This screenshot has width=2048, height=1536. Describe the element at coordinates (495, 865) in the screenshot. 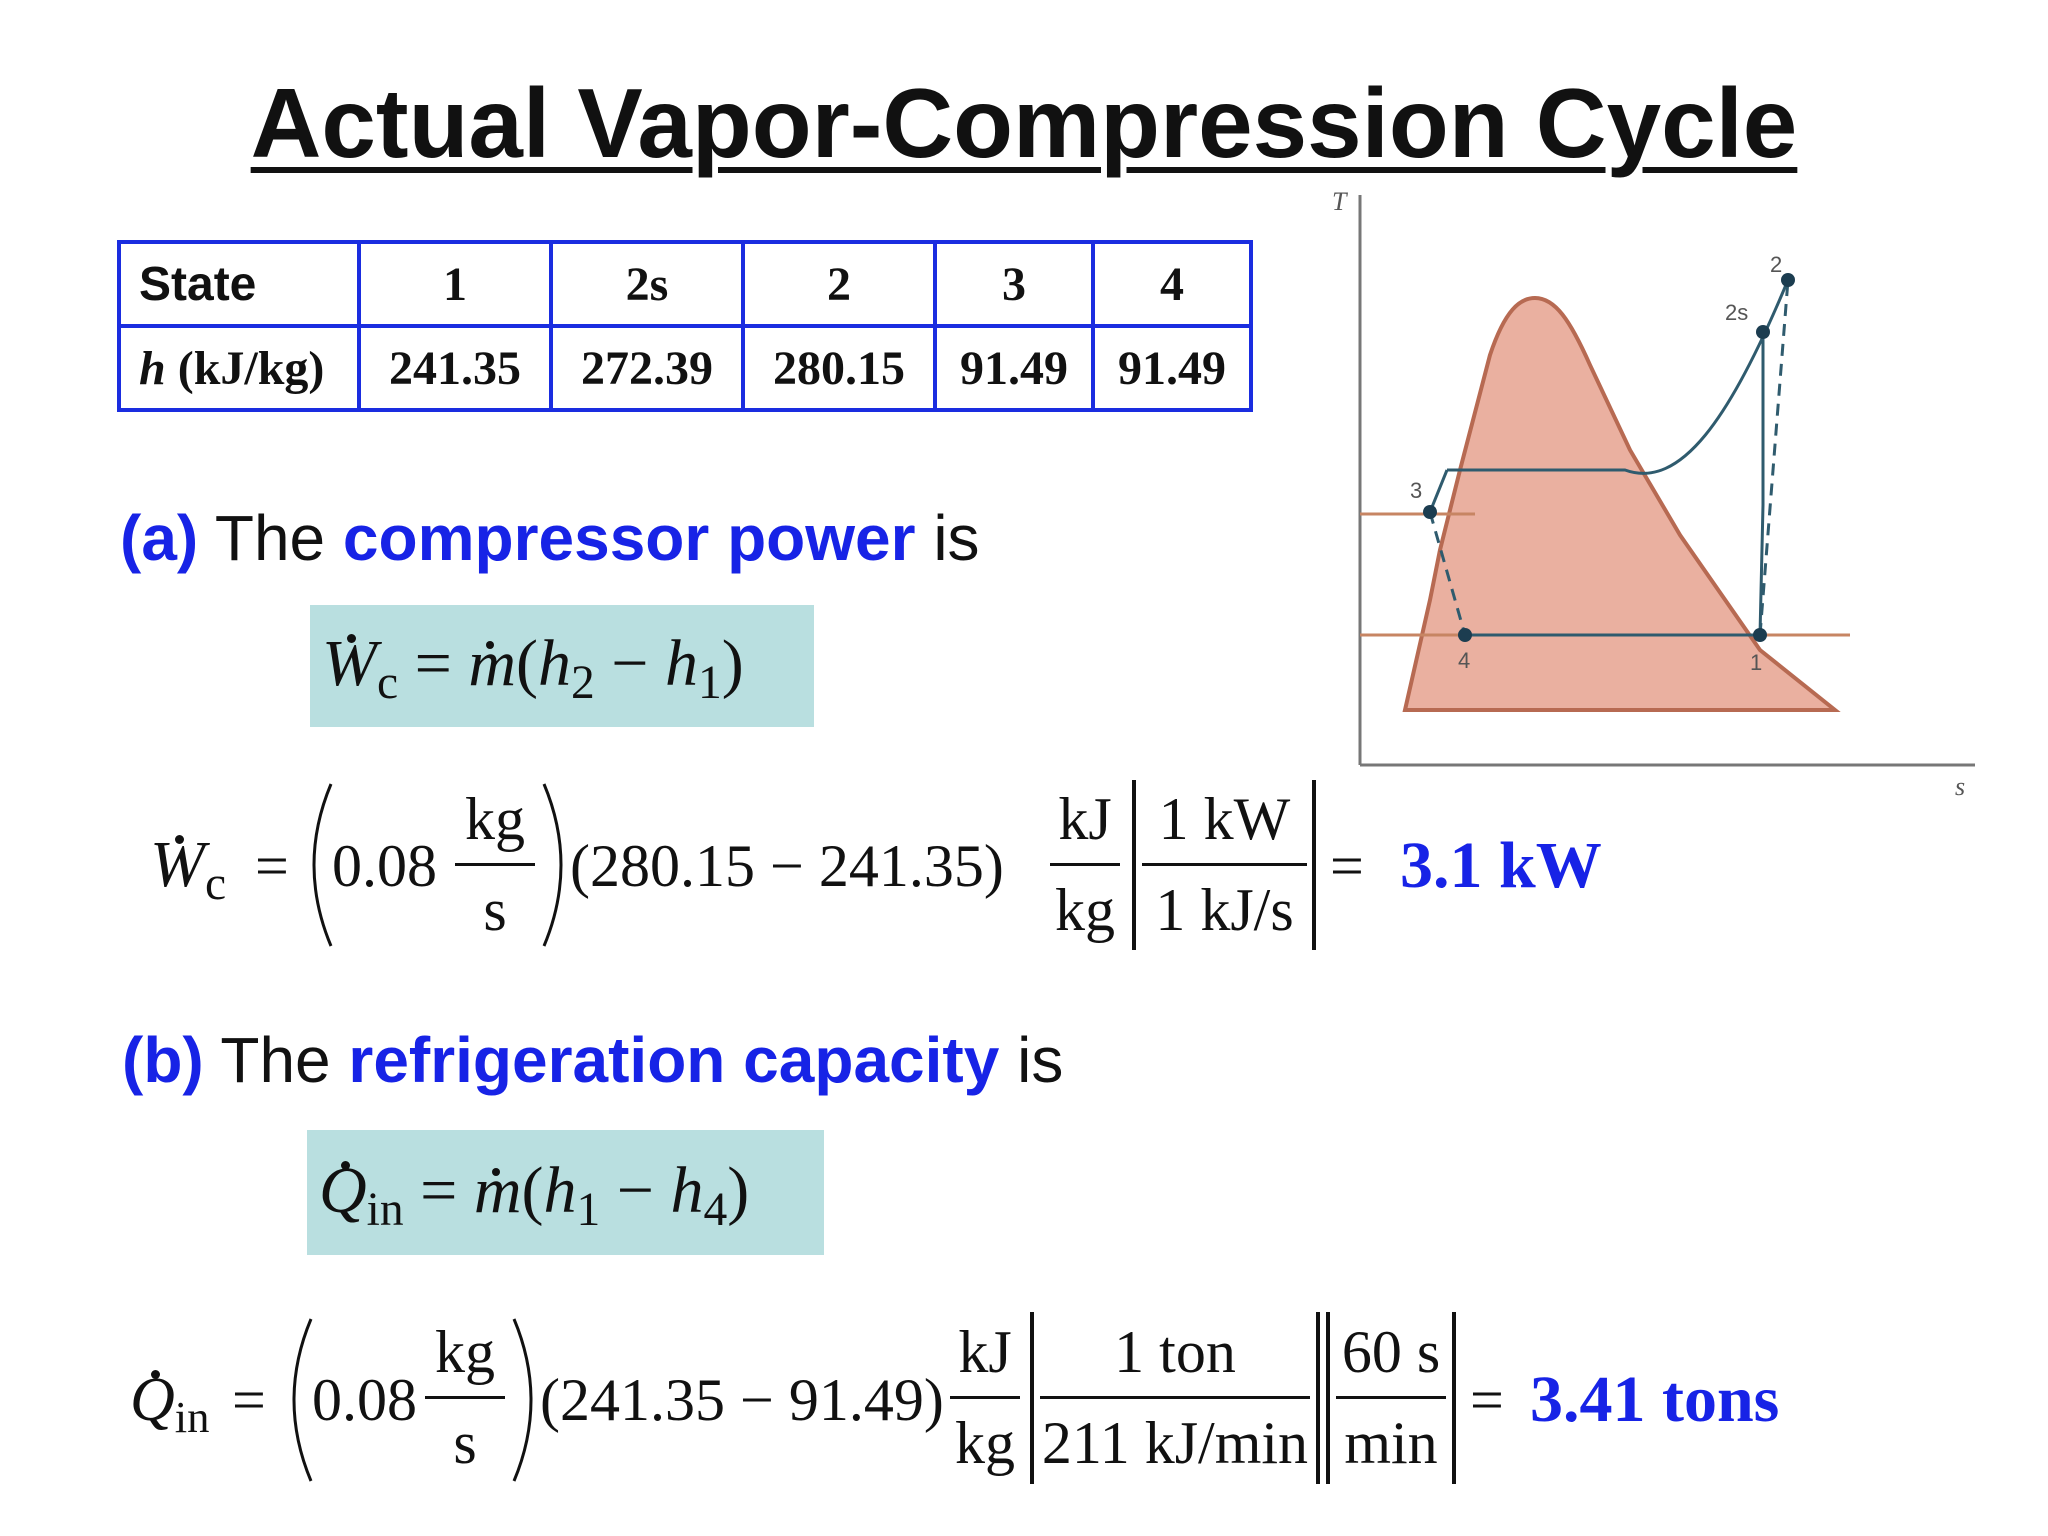

I see `calc-a-mass-unit: kg s` at that location.